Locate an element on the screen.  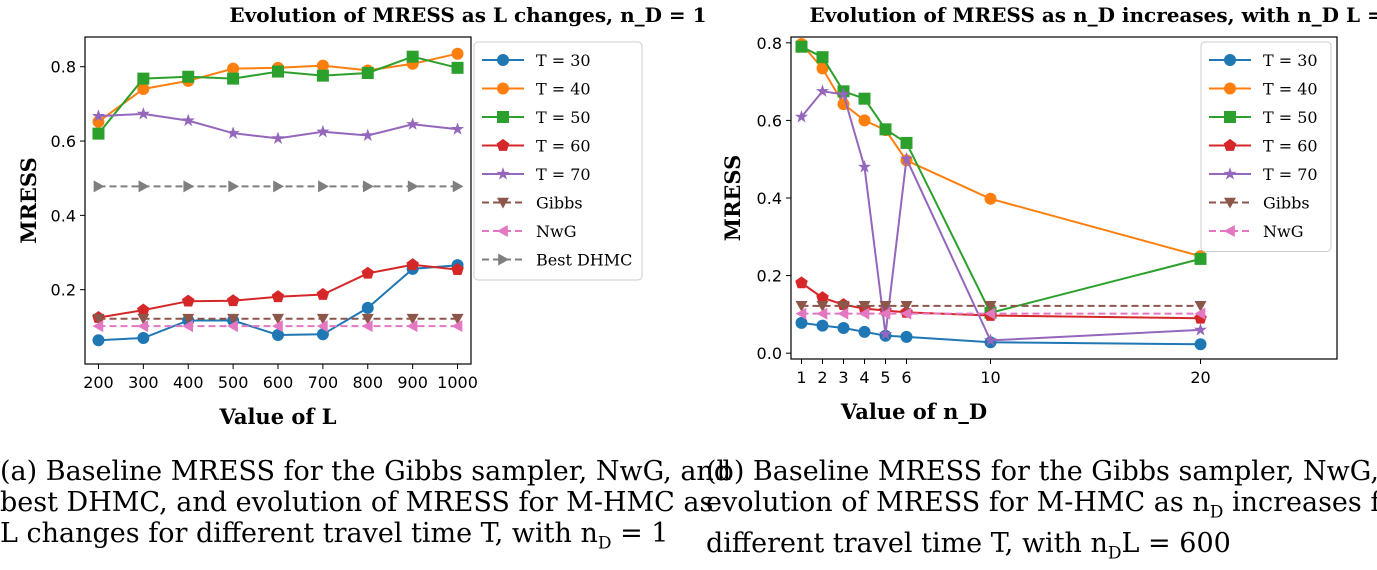
caption-a-line-3-sub: D is located at coordinates (604, 543).